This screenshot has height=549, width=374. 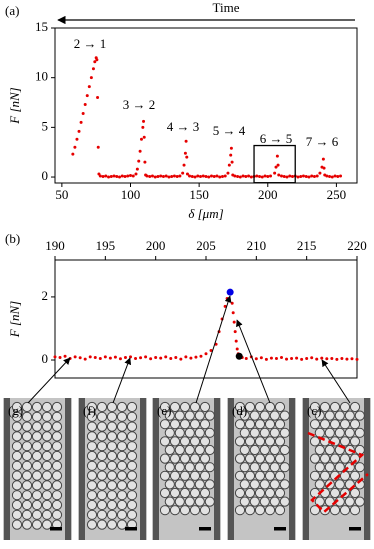 What do you see at coordinates (268, 194) in the screenshot?
I see `x-tick-label: 200` at bounding box center [268, 194].